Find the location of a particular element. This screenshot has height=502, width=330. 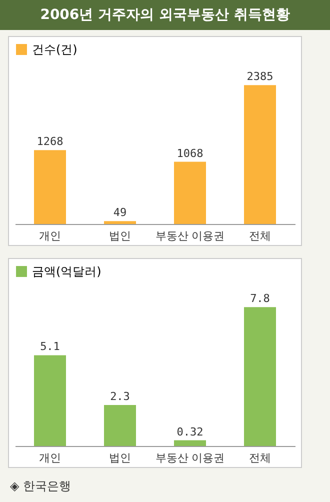

data-label: 2385 is located at coordinates (260, 77).